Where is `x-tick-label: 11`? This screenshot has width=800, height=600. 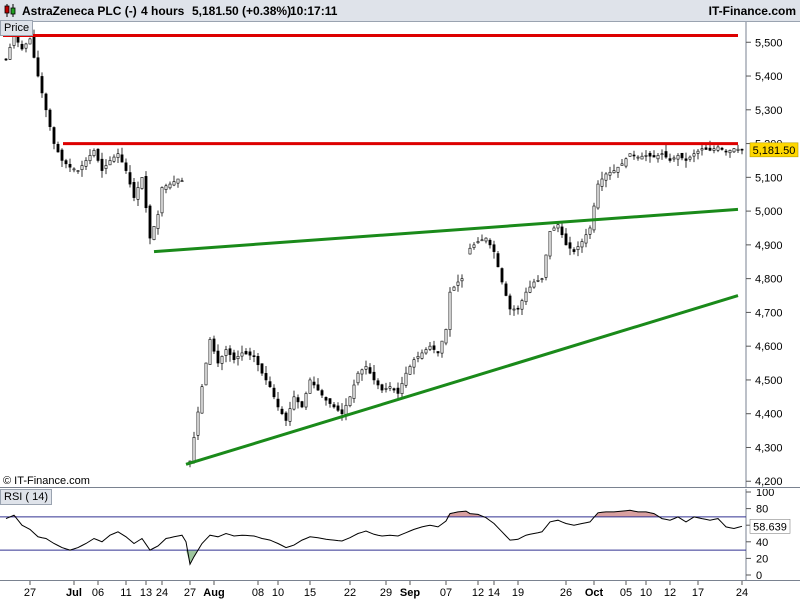 x-tick-label: 11 is located at coordinates (125, 593).